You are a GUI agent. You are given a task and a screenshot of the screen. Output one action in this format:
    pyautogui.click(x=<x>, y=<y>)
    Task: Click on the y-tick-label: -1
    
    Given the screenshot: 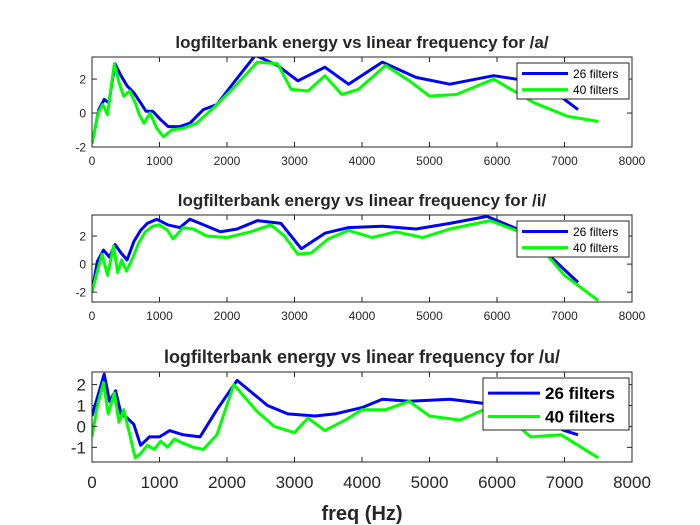 What is the action you would take?
    pyautogui.click(x=78, y=447)
    